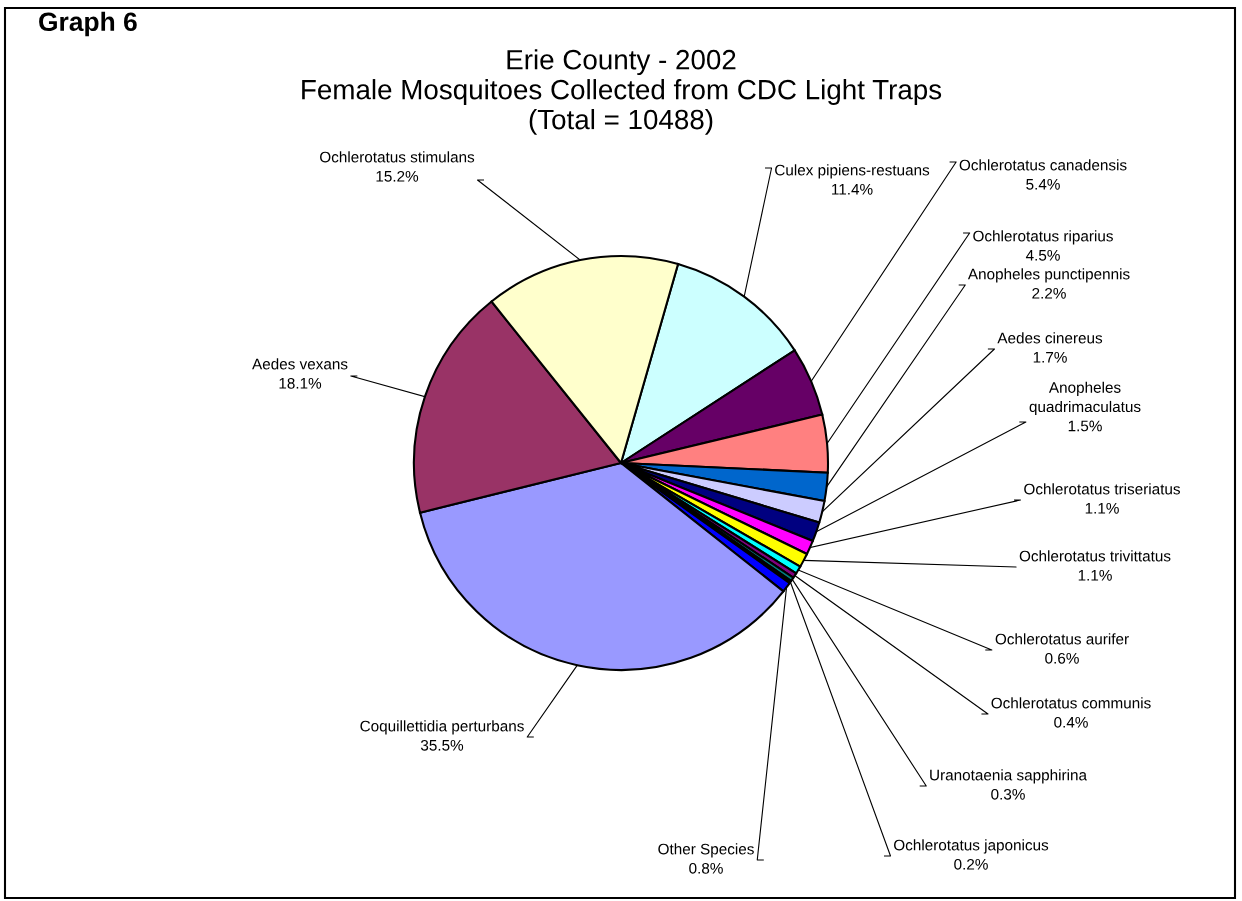 The image size is (1242, 901). What do you see at coordinates (88, 24) in the screenshot?
I see `caption: Graph 6` at bounding box center [88, 24].